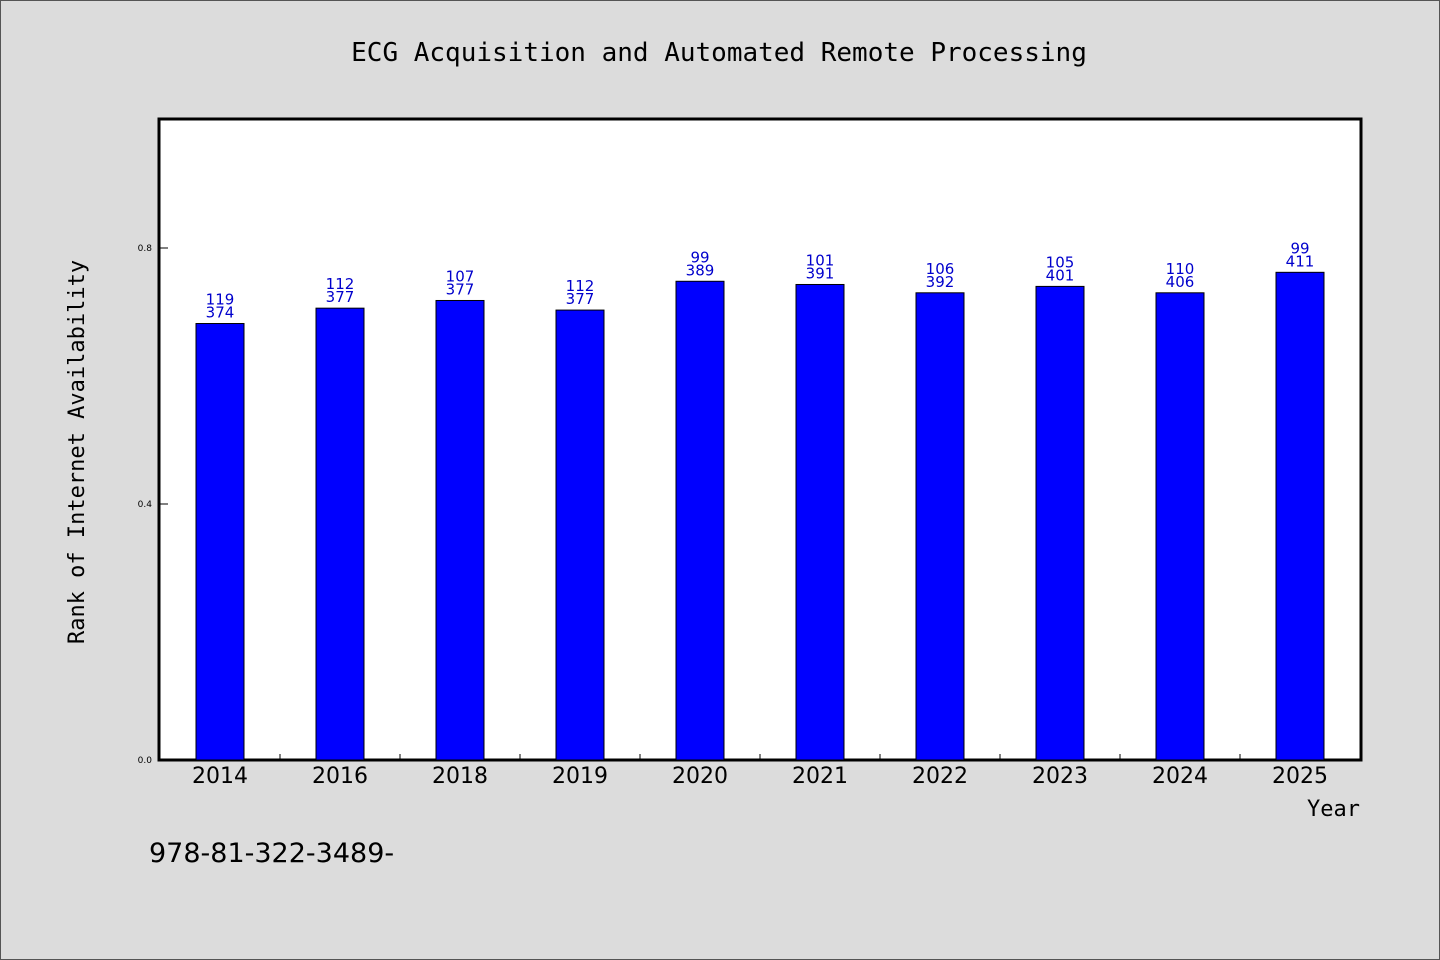 This screenshot has width=1440, height=960. Describe the element at coordinates (1300, 261) in the screenshot. I see `bar-label-bottom-2025: 411` at that location.